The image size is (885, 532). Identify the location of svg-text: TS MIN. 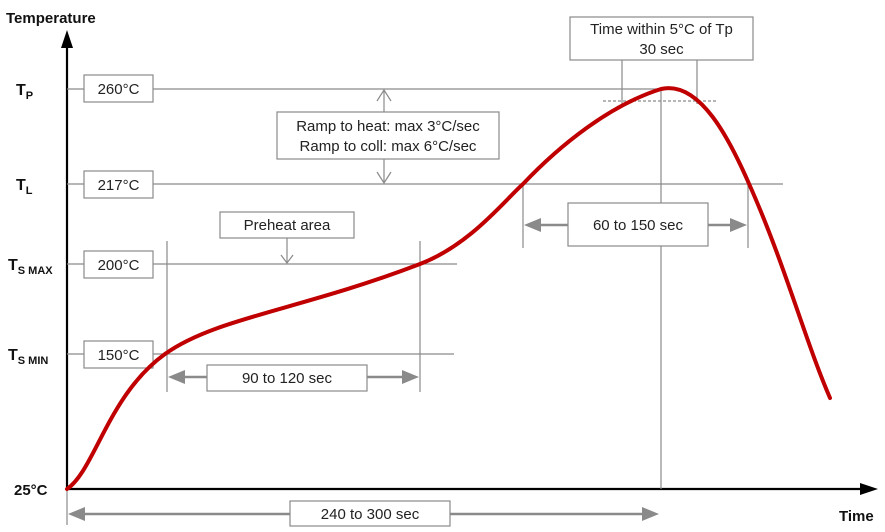
(28, 357).